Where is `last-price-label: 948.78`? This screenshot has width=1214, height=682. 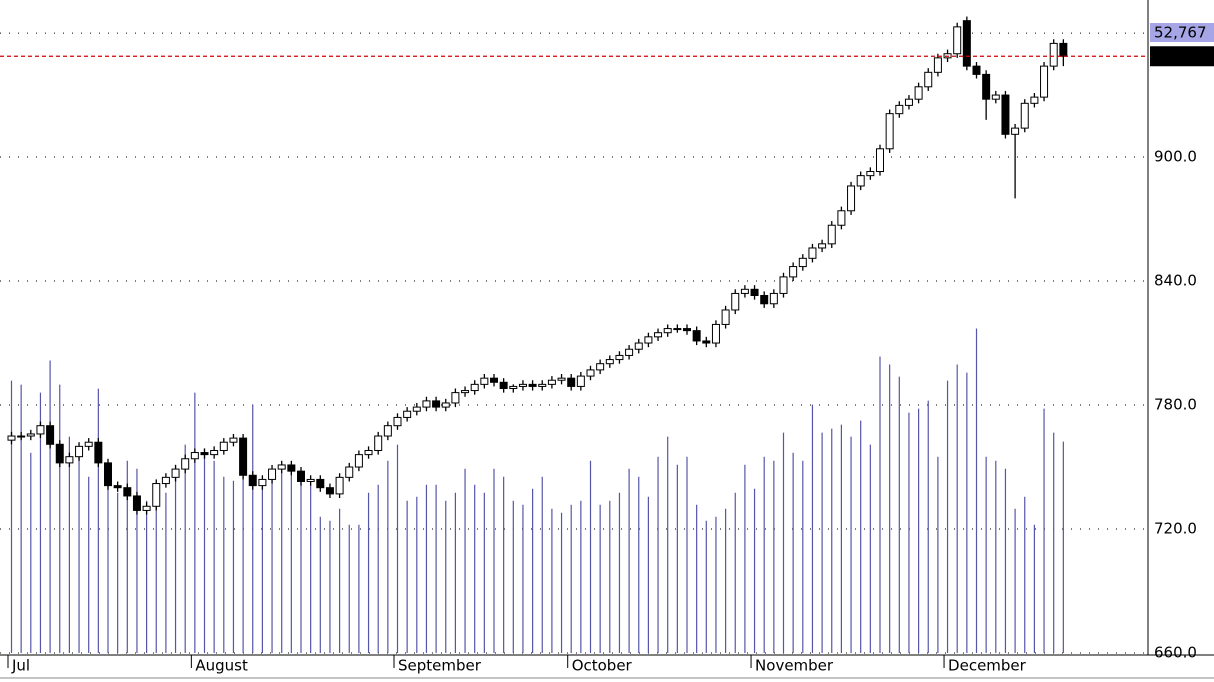
last-price-label: 948.78 is located at coordinates (1181, 57).